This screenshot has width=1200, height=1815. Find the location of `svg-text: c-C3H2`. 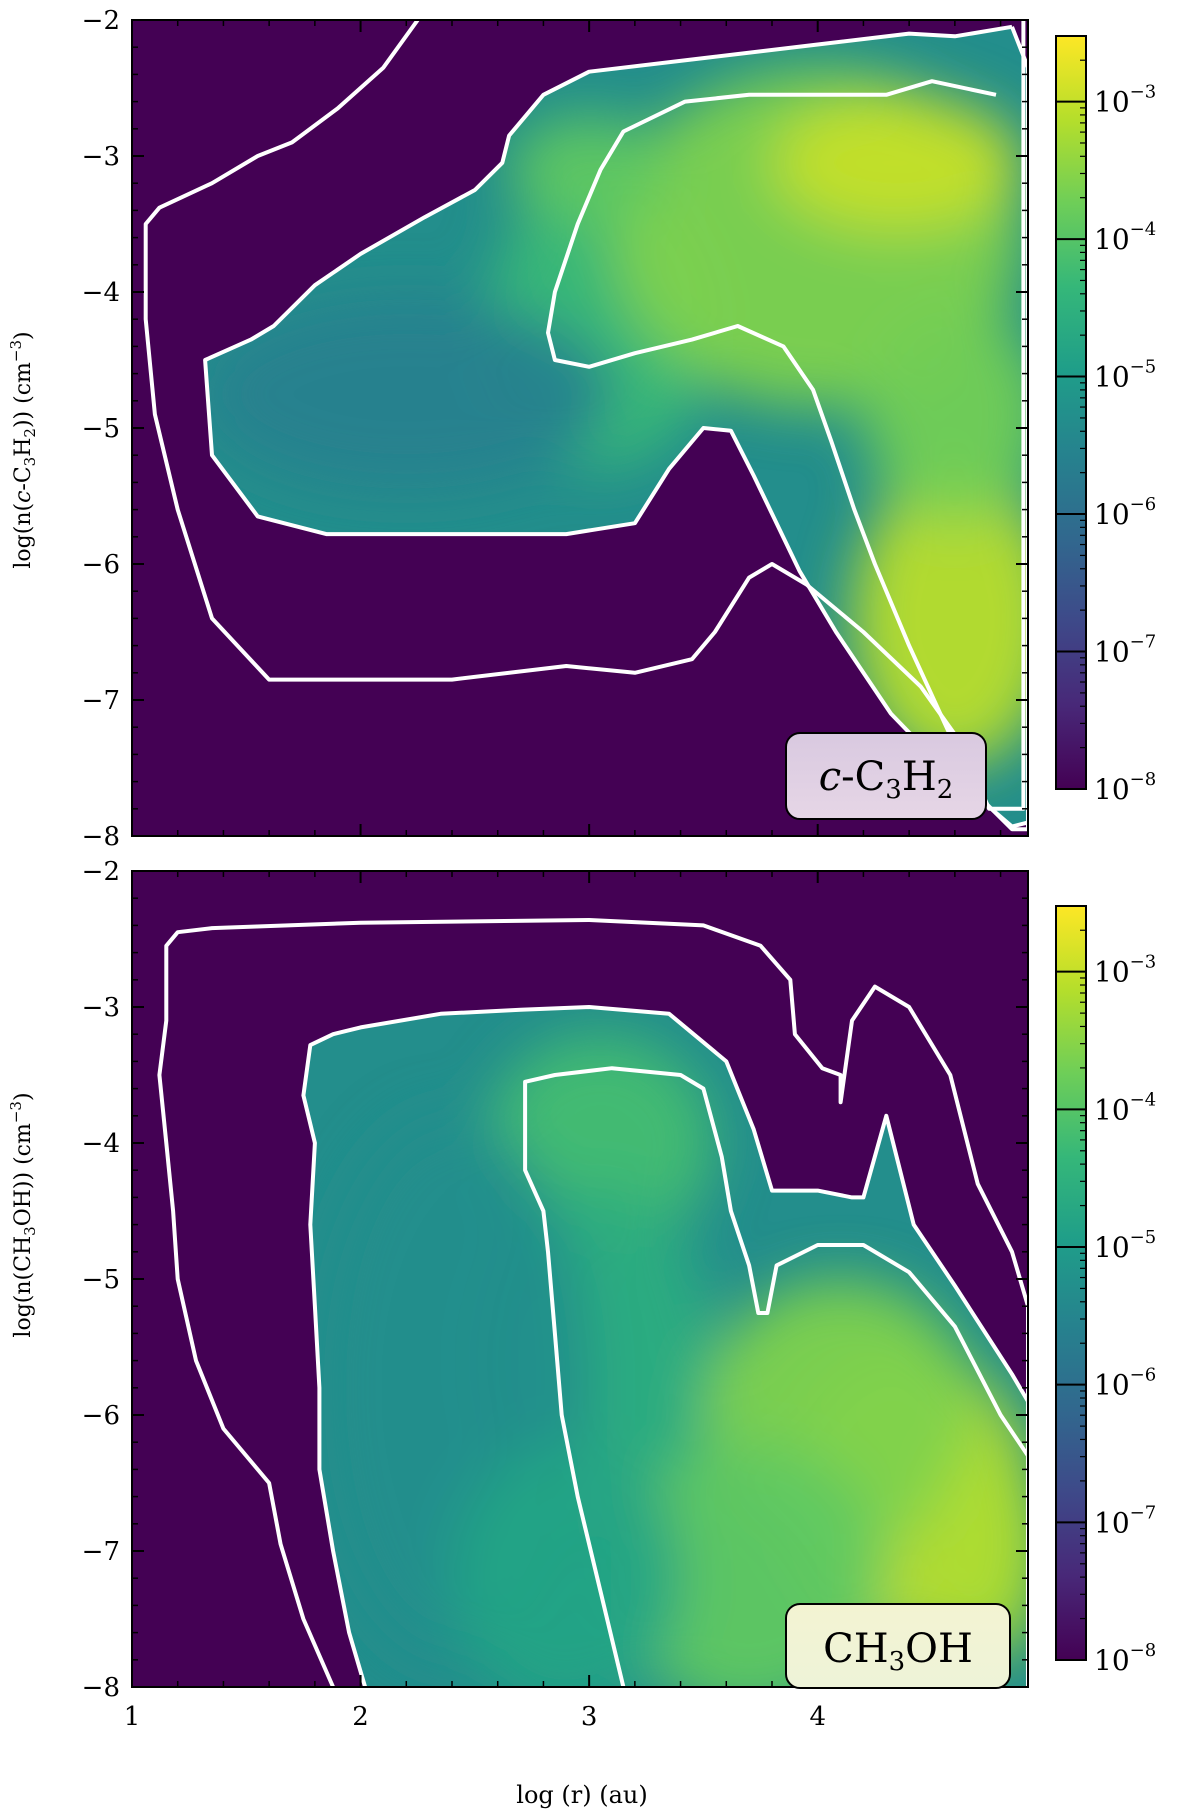

svg-text: c-C3H2 is located at coordinates (886, 779).